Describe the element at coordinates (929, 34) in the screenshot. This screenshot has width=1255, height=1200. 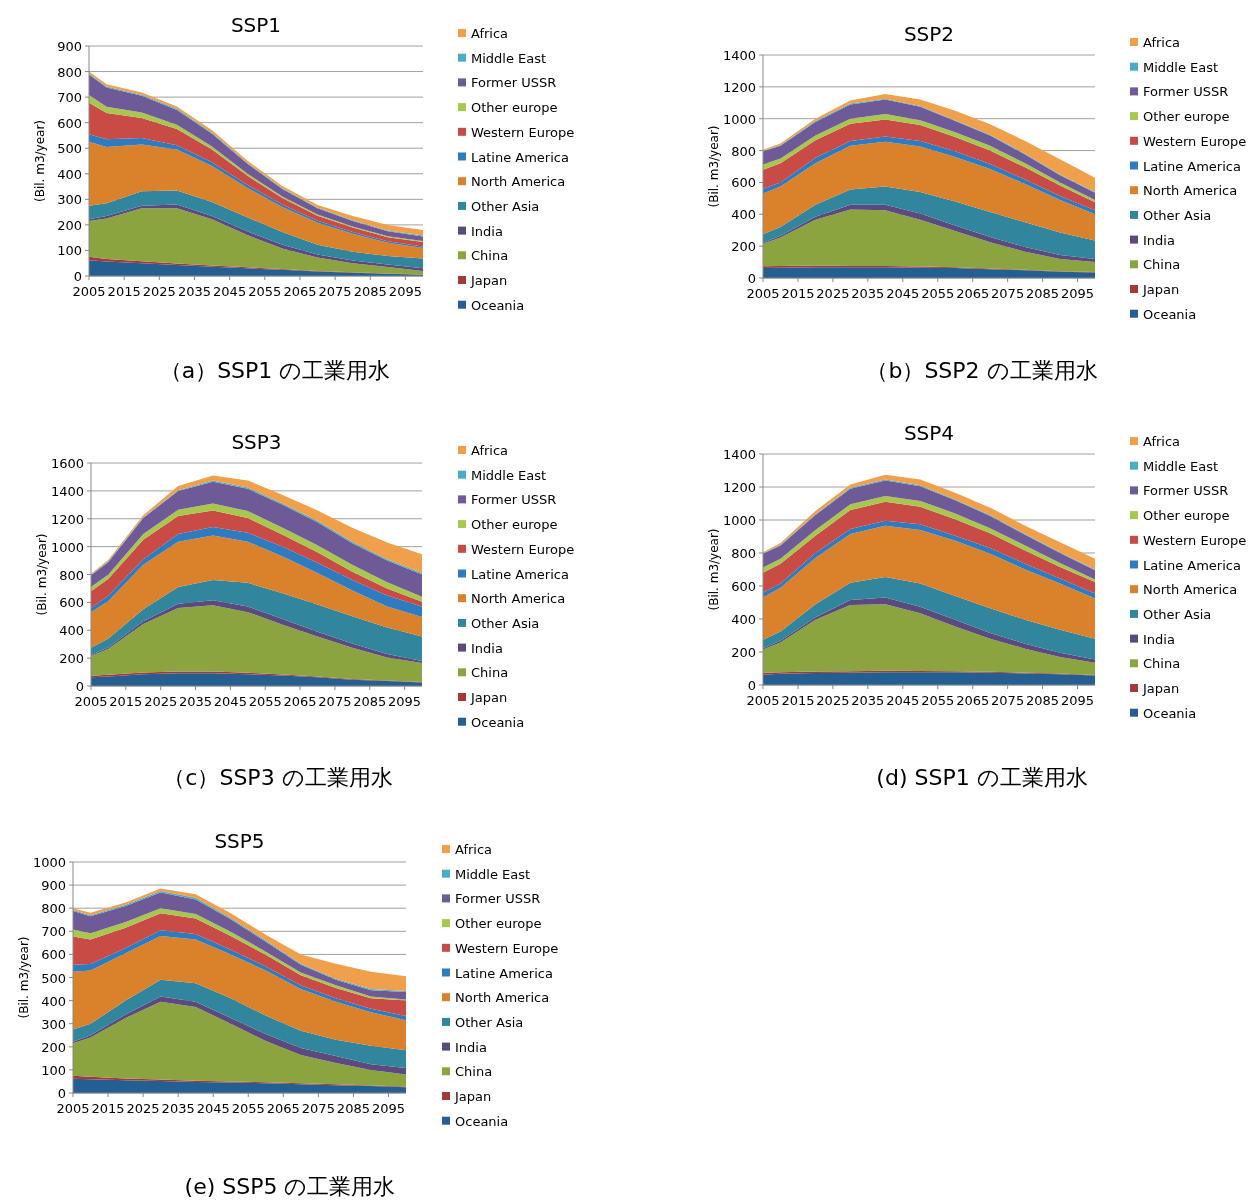
I see `chart-title: SSP2` at that location.